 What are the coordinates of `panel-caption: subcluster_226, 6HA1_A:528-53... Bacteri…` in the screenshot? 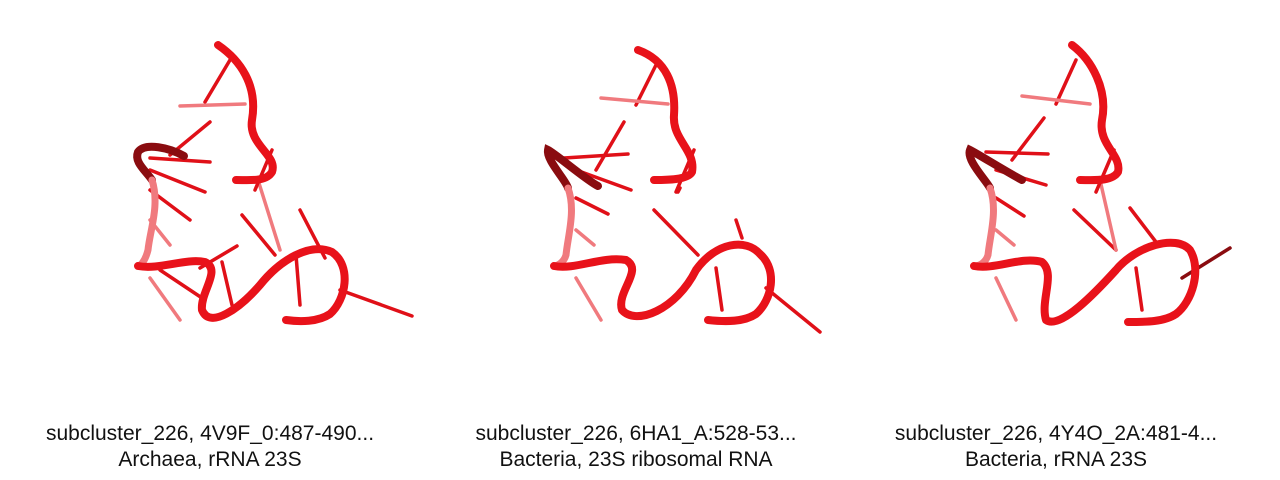 It's located at (636, 447).